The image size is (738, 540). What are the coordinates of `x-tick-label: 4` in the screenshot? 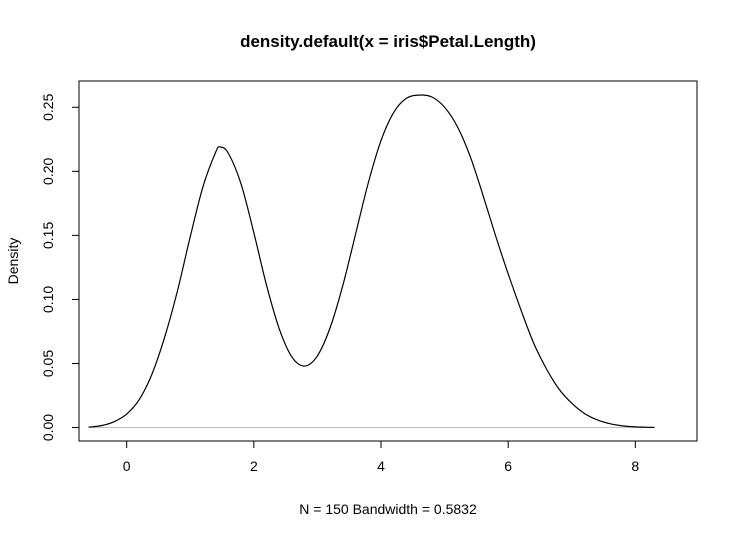 It's located at (381, 466).